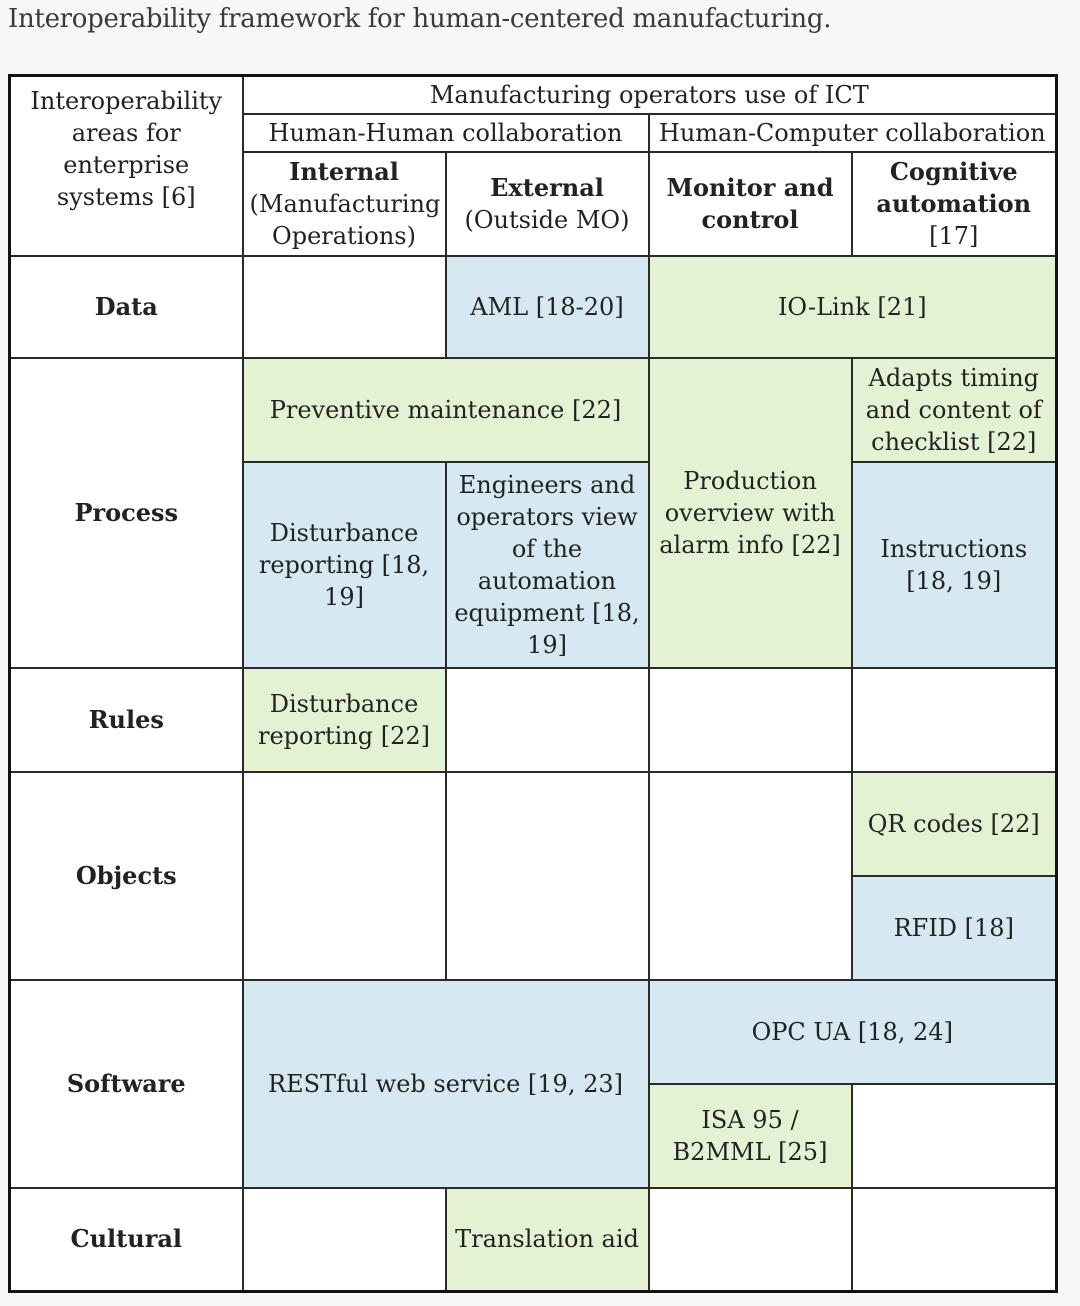  What do you see at coordinates (750, 512) in the screenshot?
I see `cell-process-production-overview: Production overview with alarm info [22]` at bounding box center [750, 512].